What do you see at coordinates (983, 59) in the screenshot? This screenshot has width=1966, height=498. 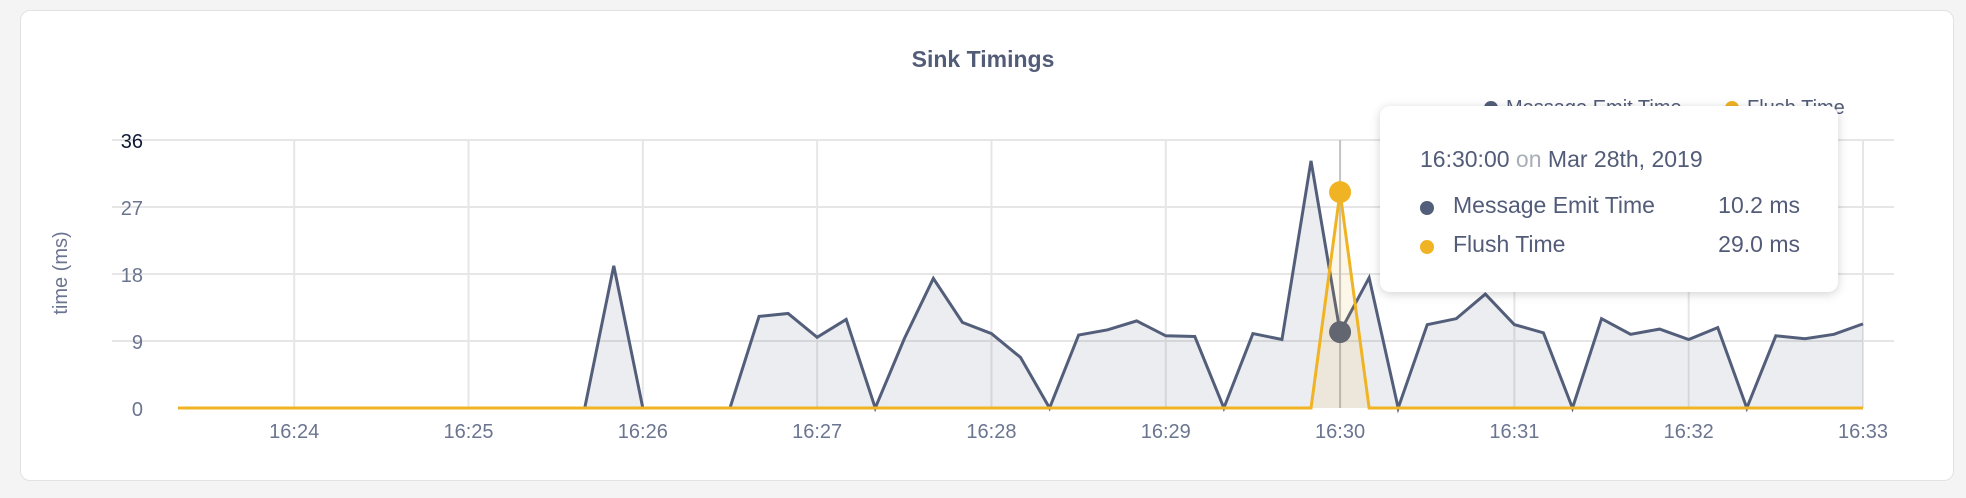 I see `chart-title: Sink Timings` at bounding box center [983, 59].